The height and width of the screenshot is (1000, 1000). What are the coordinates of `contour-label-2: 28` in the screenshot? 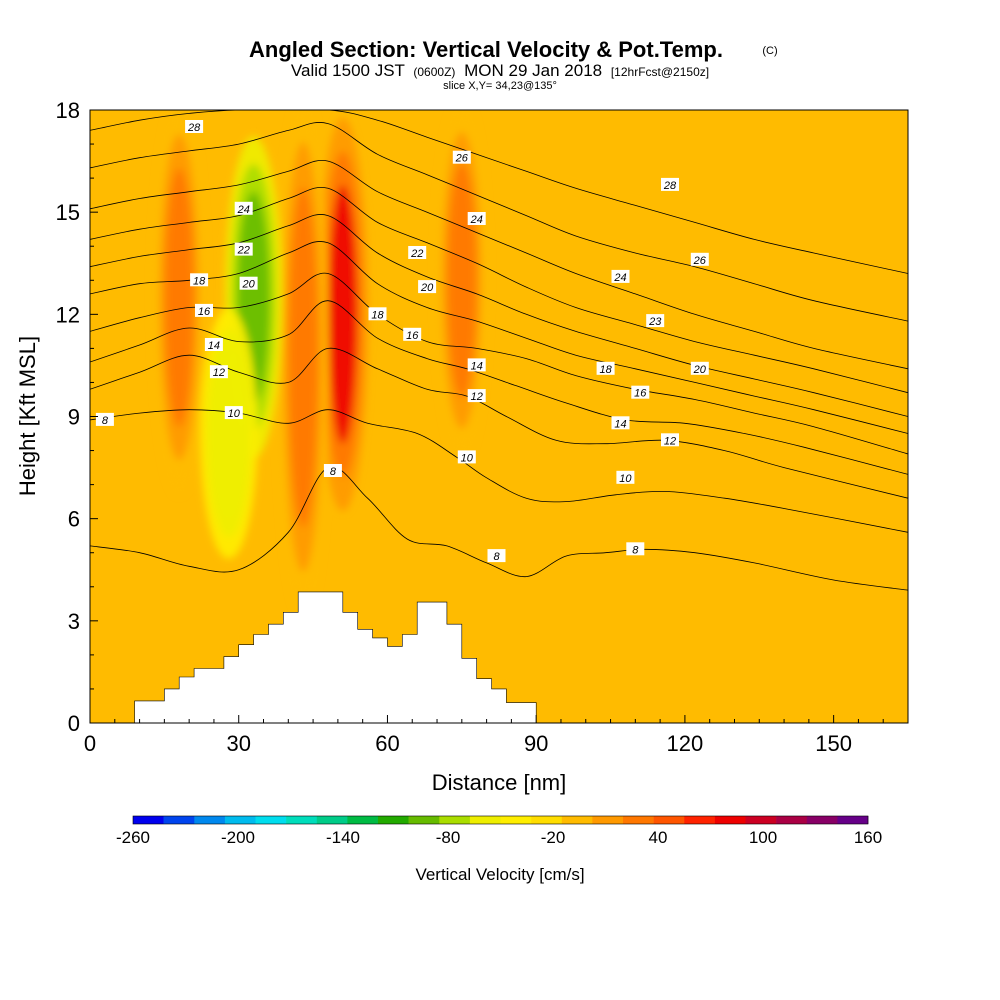 It's located at (670, 184).